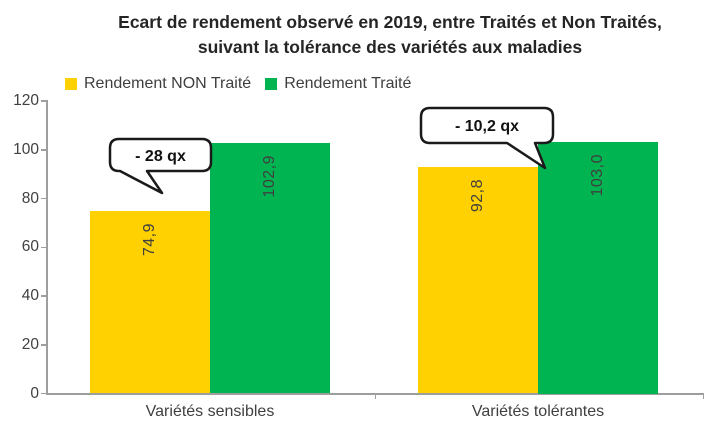 This screenshot has width=720, height=433. What do you see at coordinates (477, 196) in the screenshot?
I see `bar-value-label: 92,8` at bounding box center [477, 196].